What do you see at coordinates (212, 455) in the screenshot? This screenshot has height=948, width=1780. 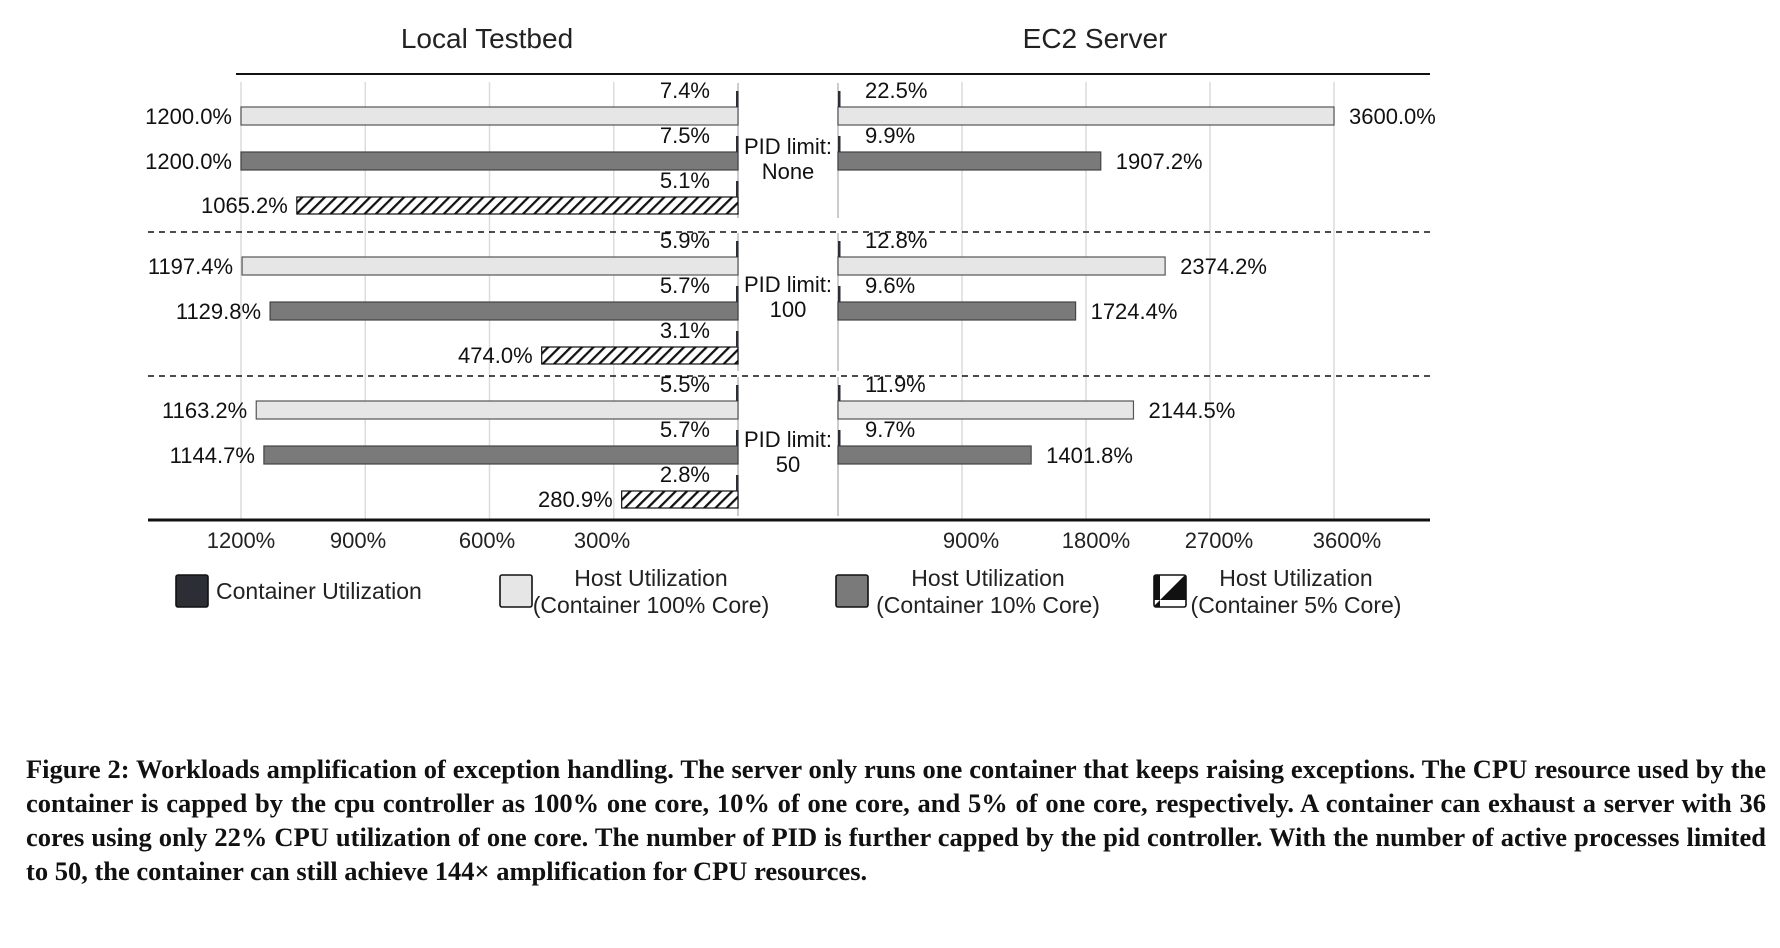 I see `local-host-label: 1144.7%` at bounding box center [212, 455].